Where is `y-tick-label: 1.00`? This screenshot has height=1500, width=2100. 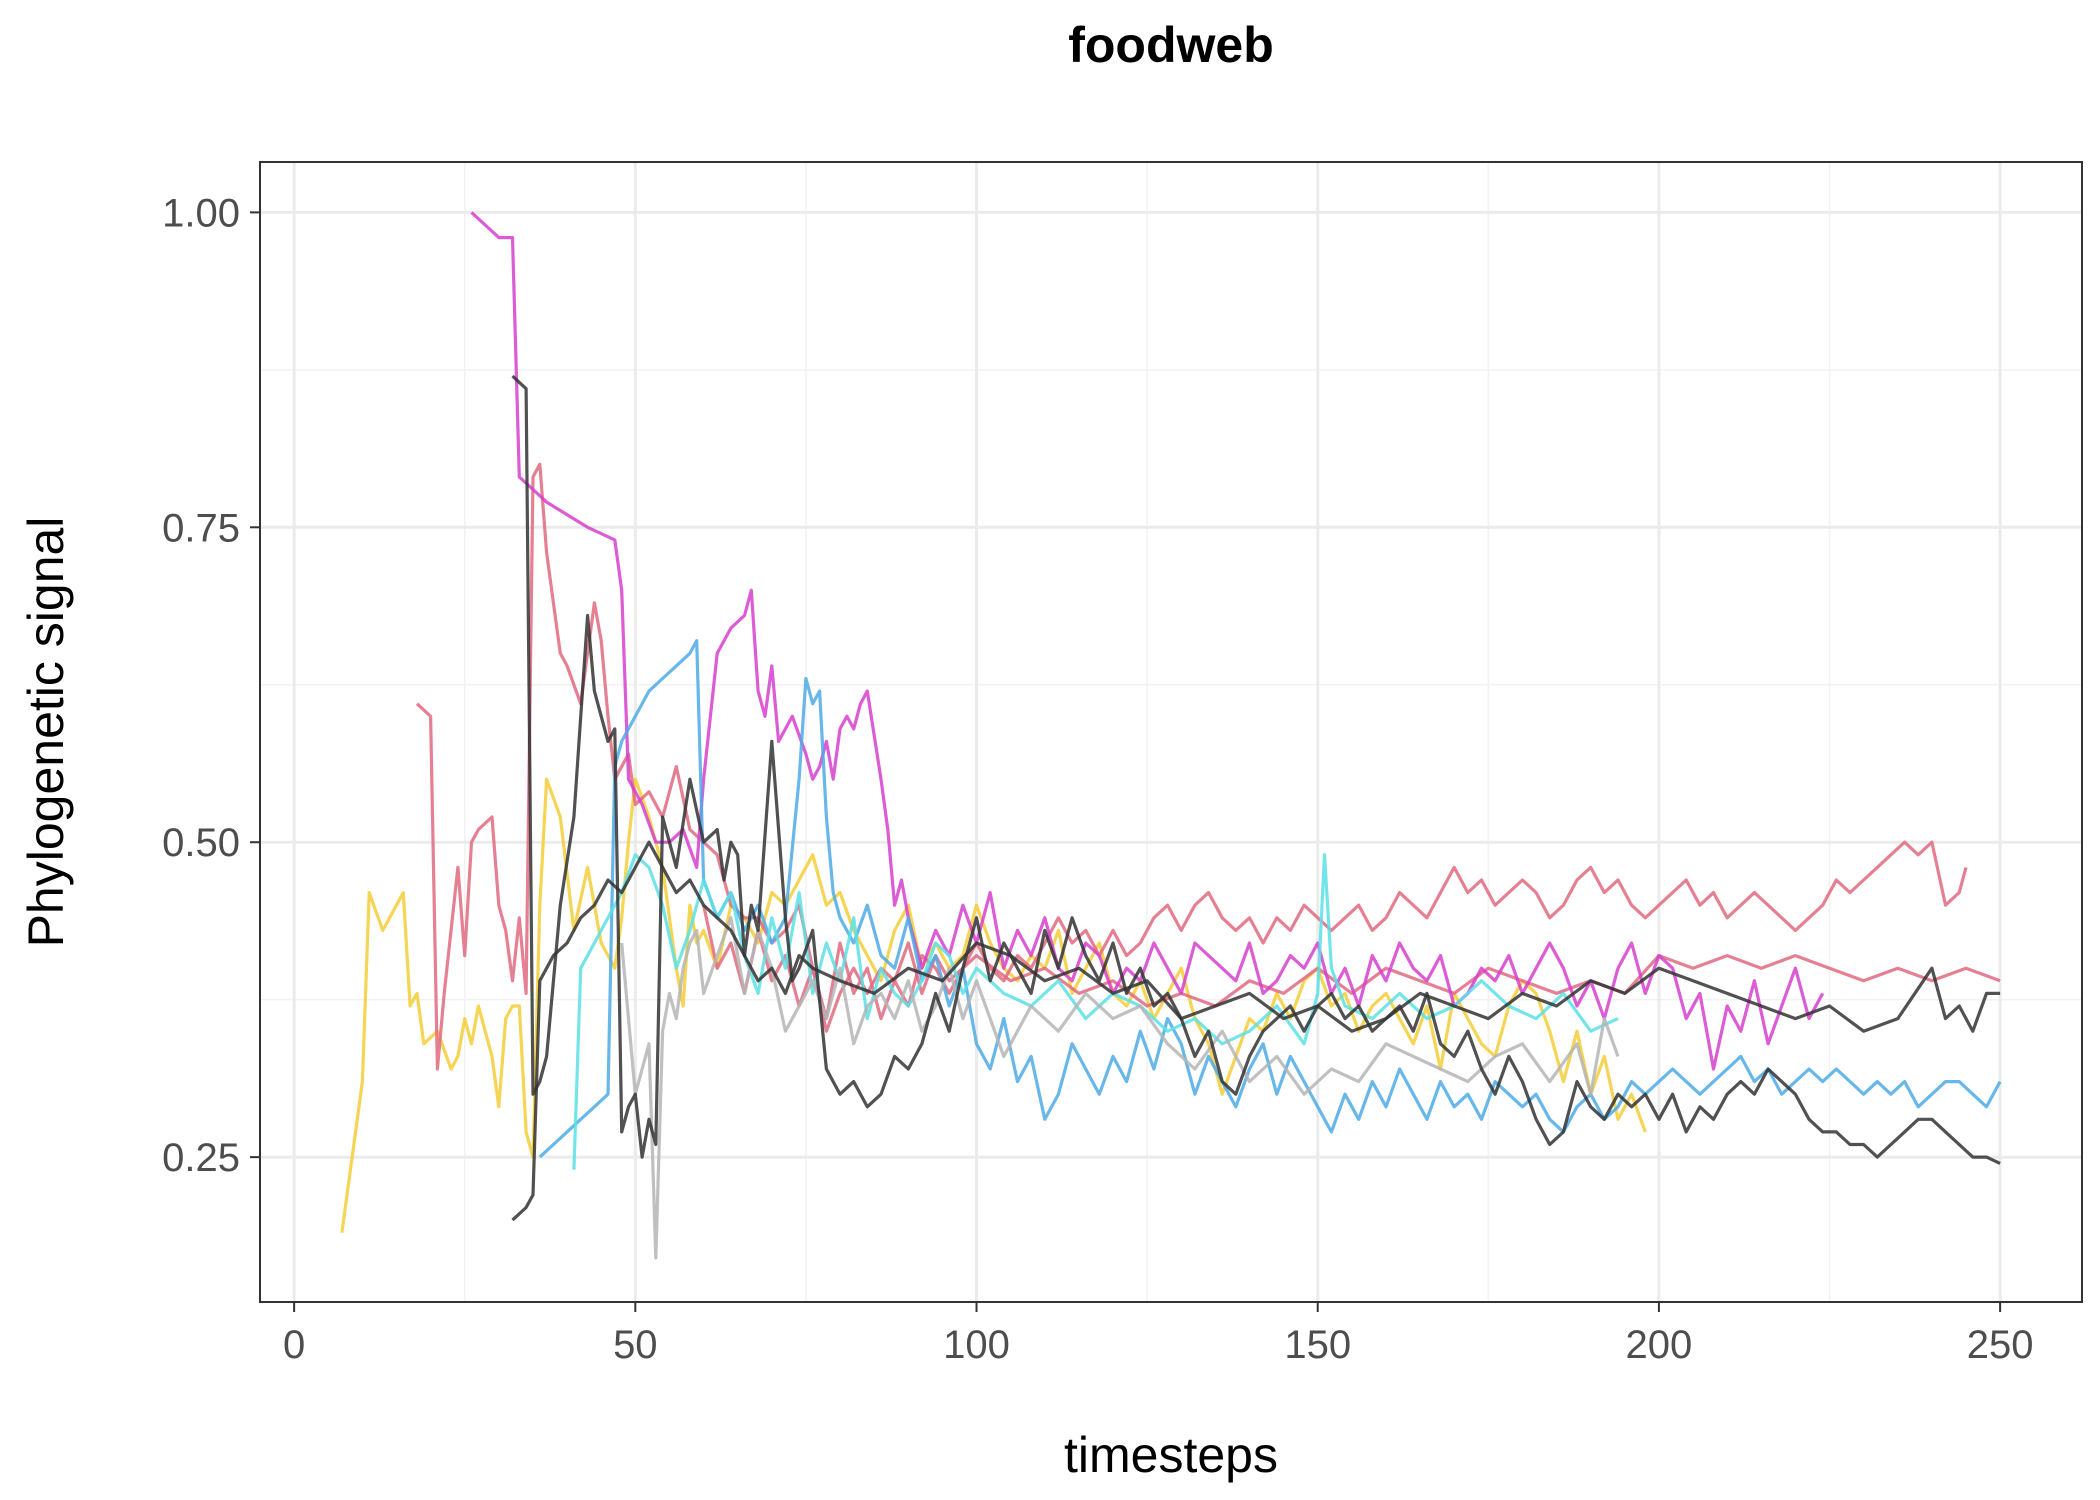 y-tick-label: 1.00 is located at coordinates (201, 213).